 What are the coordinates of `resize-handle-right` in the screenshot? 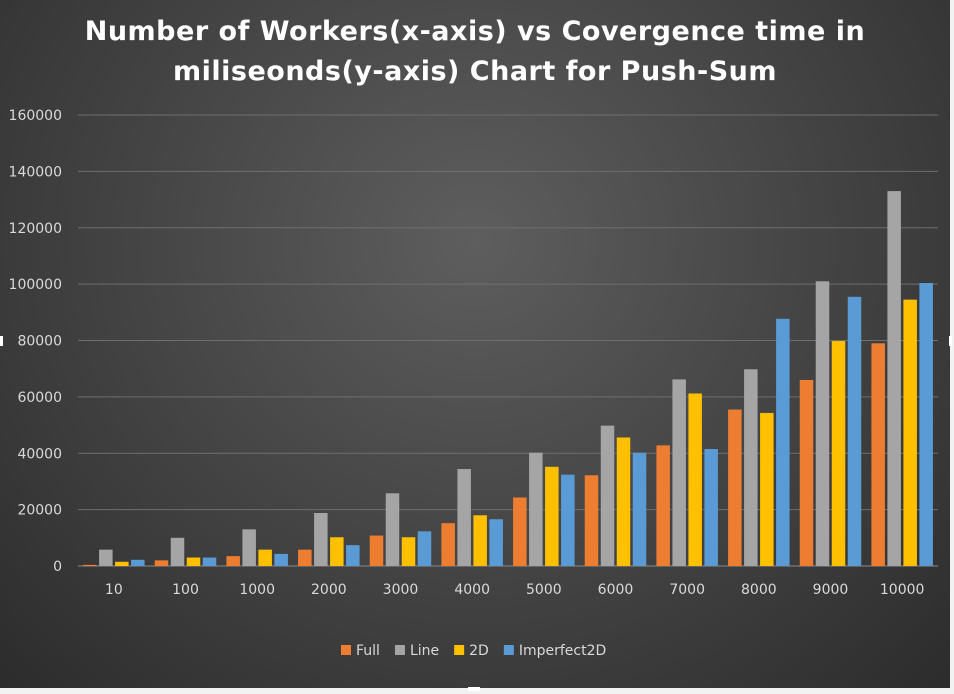 It's located at (950, 341).